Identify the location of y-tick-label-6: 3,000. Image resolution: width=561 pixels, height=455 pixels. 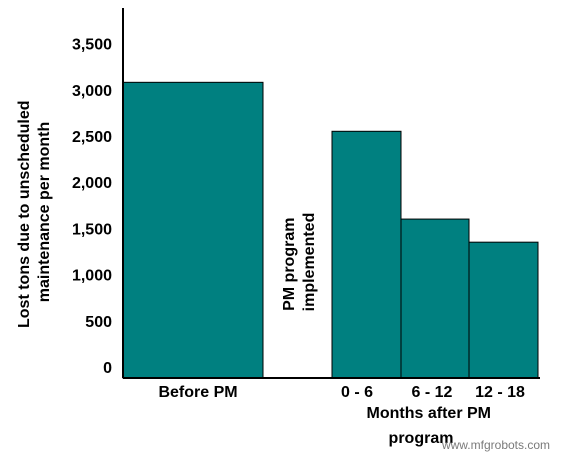
(92, 91).